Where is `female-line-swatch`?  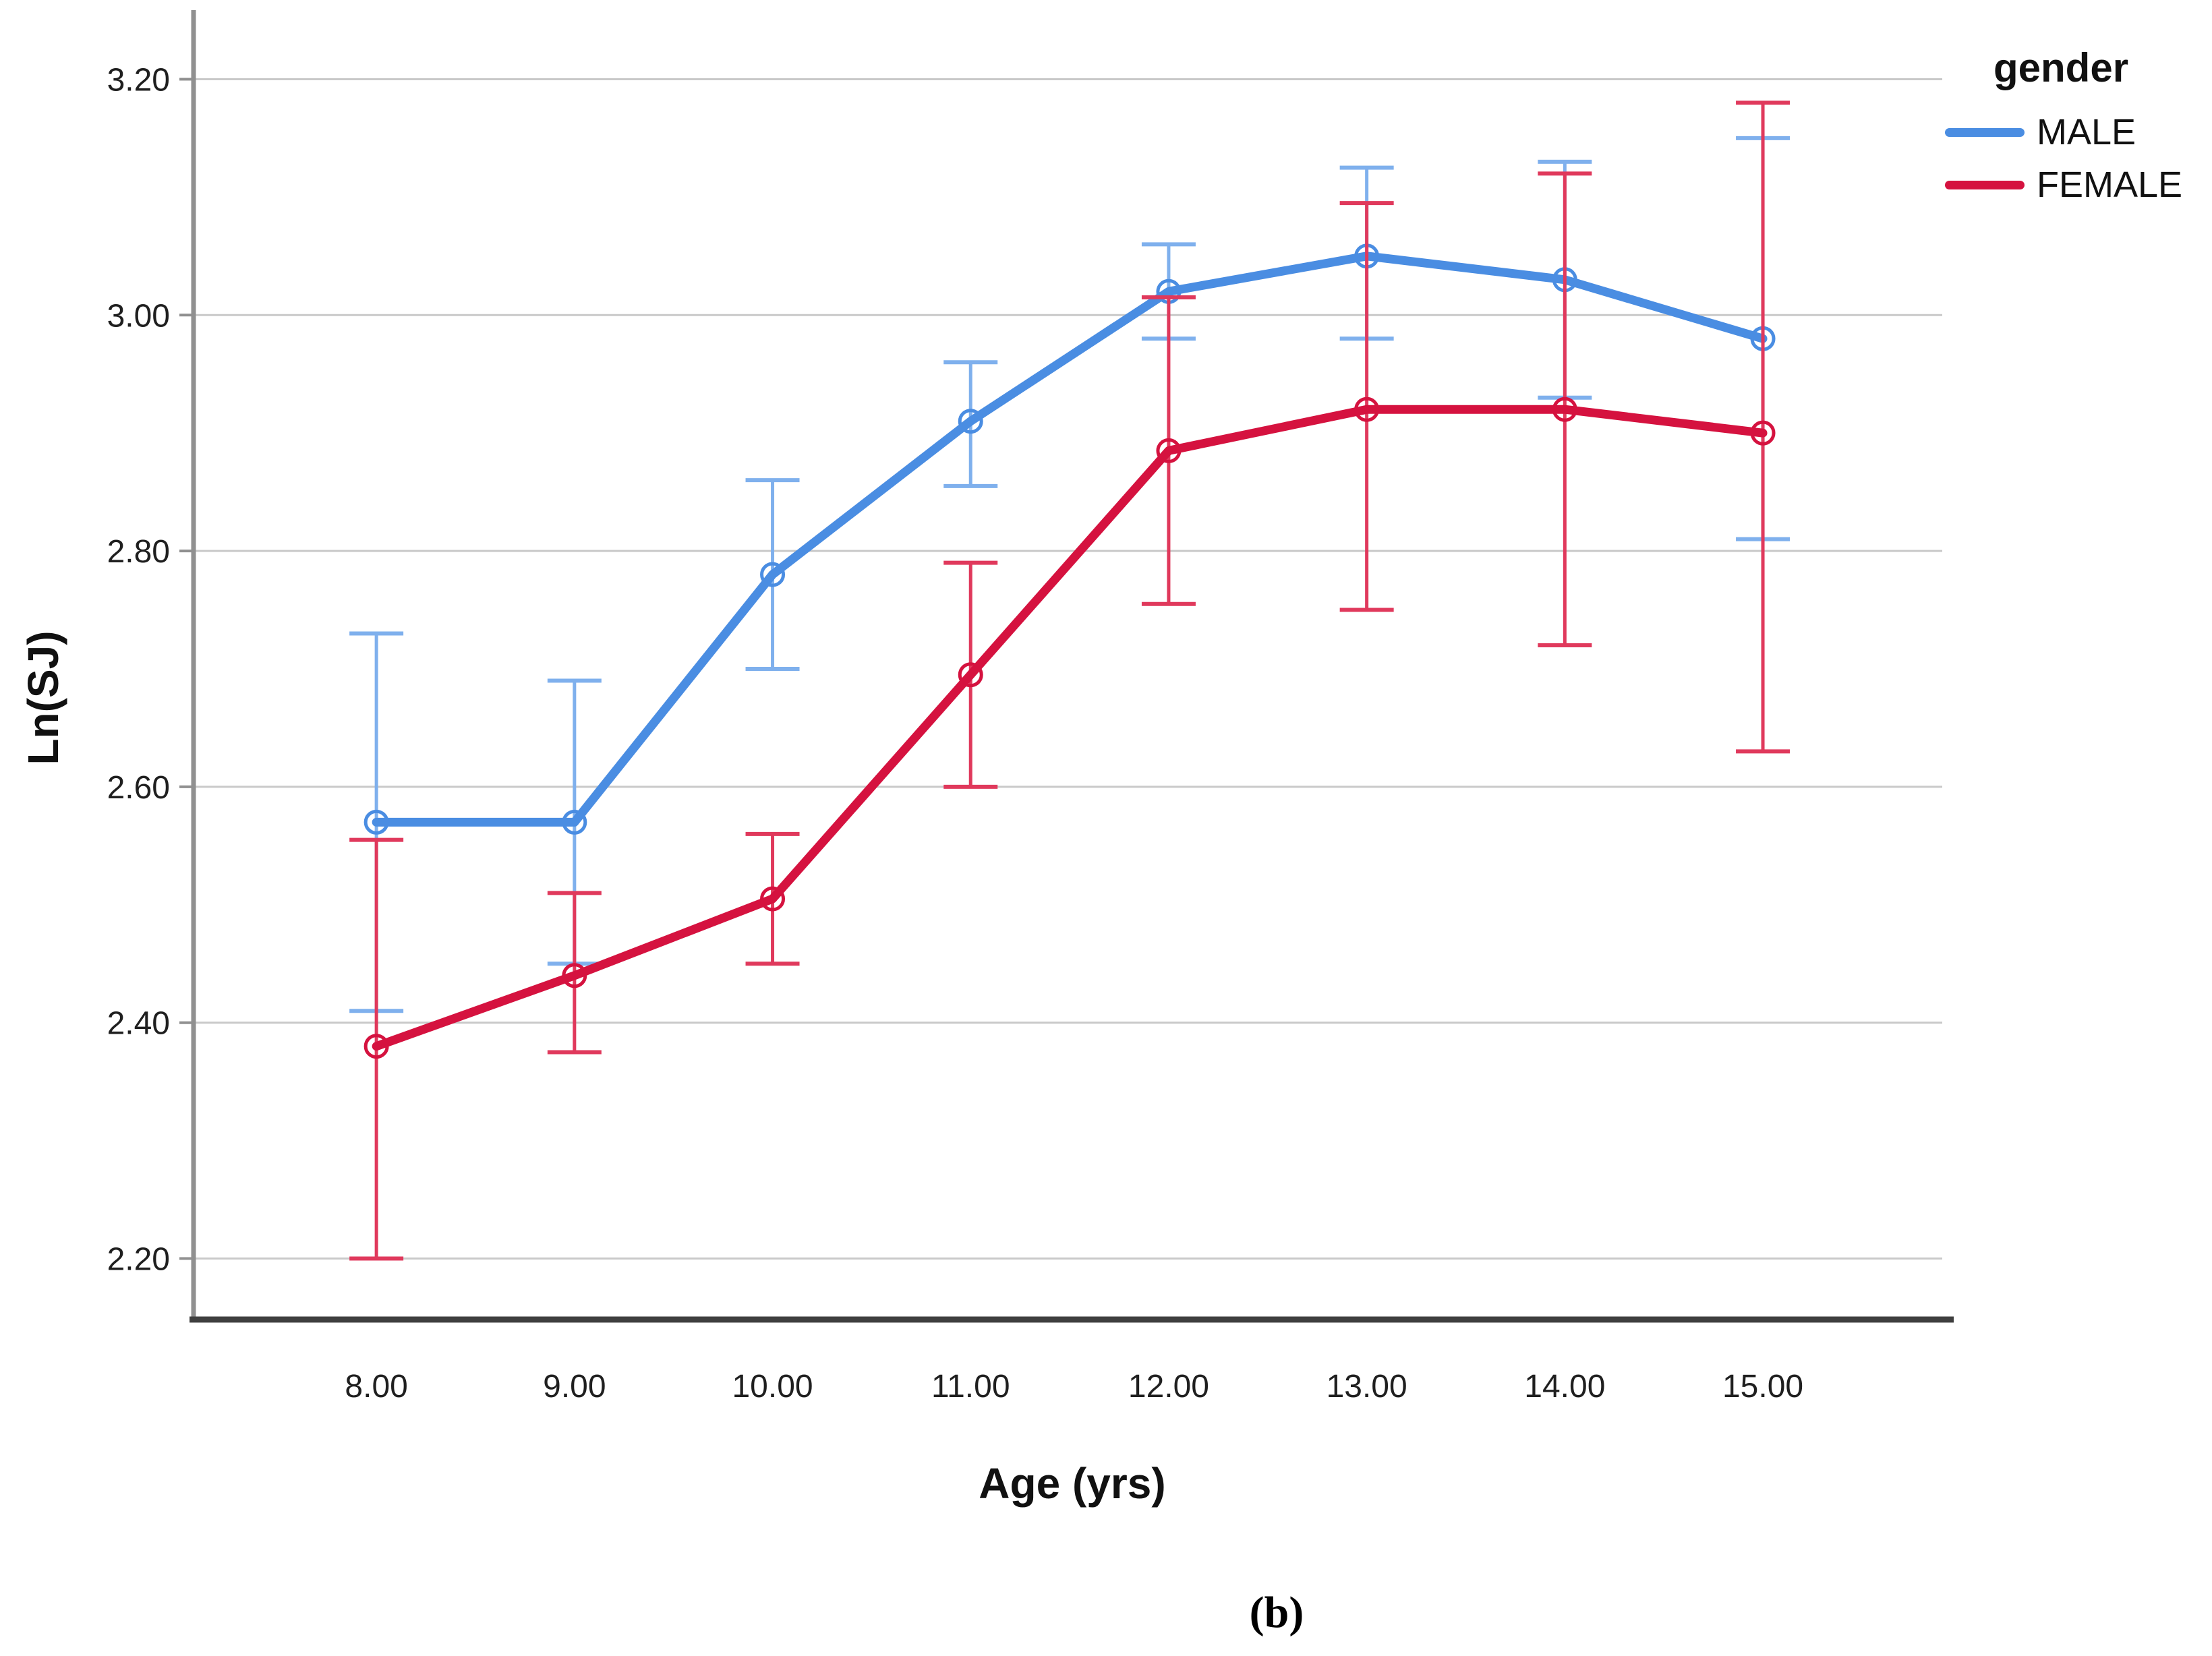 female-line-swatch is located at coordinates (1985, 184).